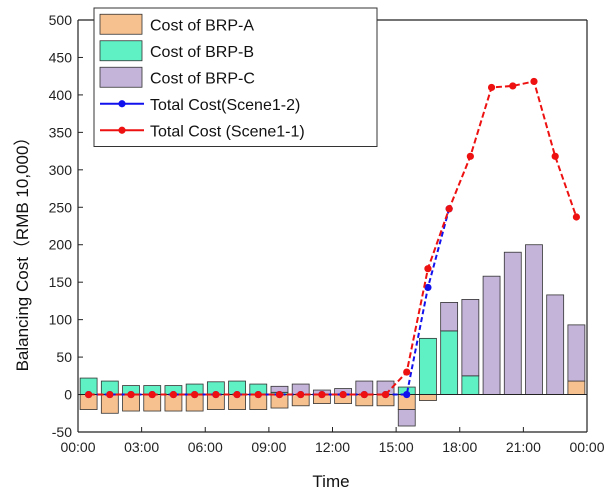 The image size is (609, 494). What do you see at coordinates (141, 447) in the screenshot?
I see `x-tick-label-1: 03:00` at bounding box center [141, 447].